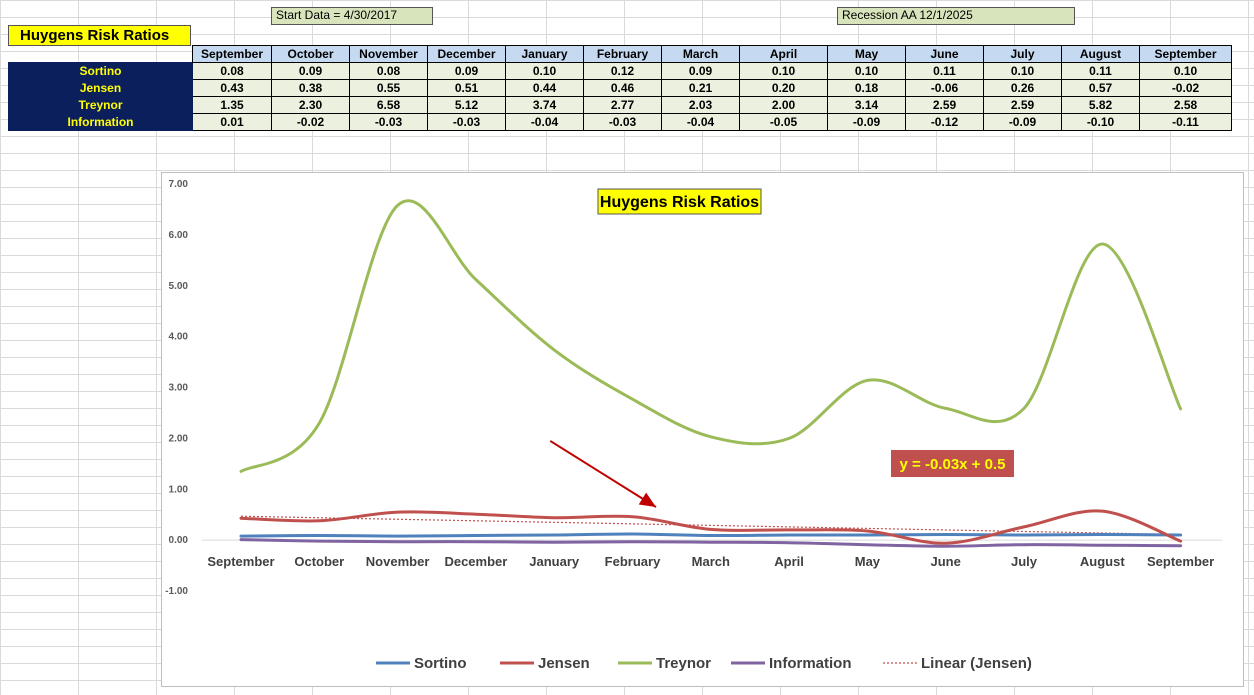 The height and width of the screenshot is (695, 1254). Describe the element at coordinates (1100, 122) in the screenshot. I see `table-cell: -0.10` at that location.